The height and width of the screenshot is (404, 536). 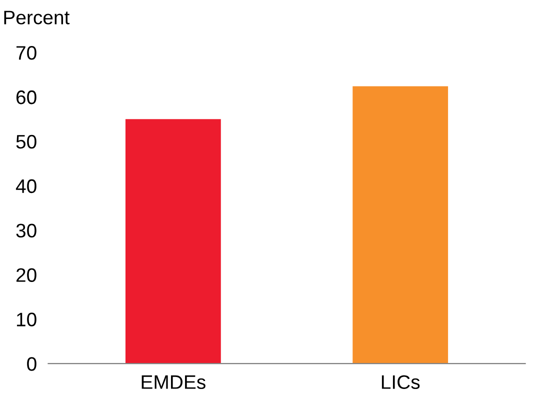 I want to click on y-tick-label: 60, so click(x=26, y=97).